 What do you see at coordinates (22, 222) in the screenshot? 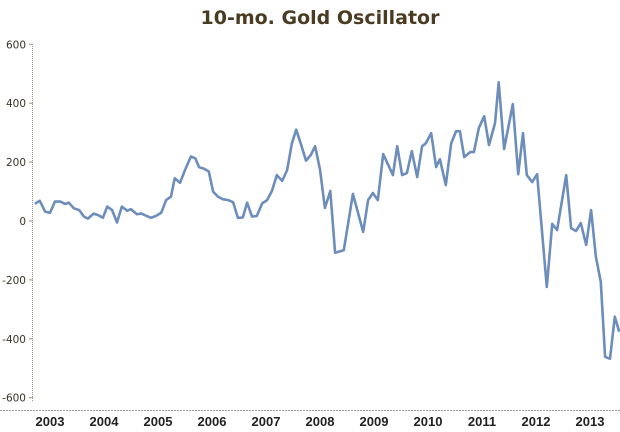
I see `y-tick-label: 0` at bounding box center [22, 222].